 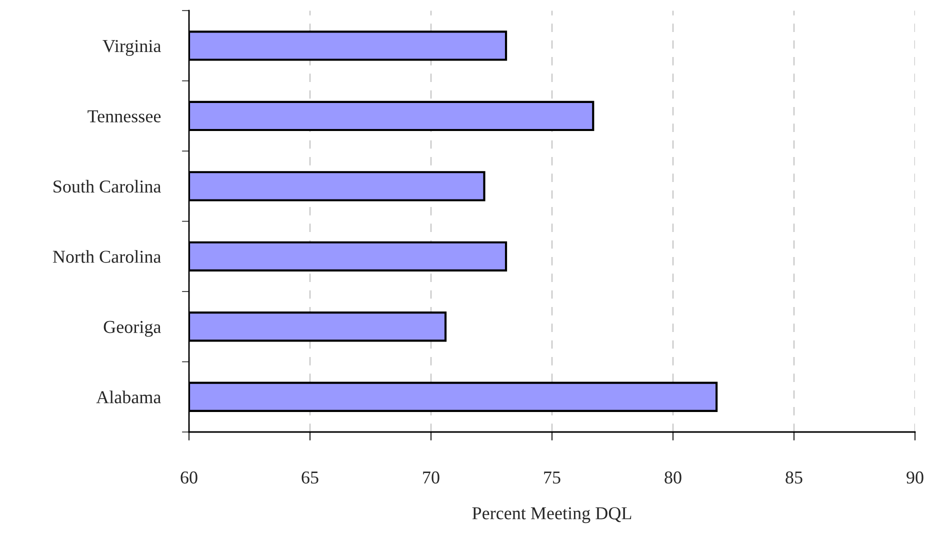 What do you see at coordinates (431, 477) in the screenshot?
I see `x-tick-label: 70` at bounding box center [431, 477].